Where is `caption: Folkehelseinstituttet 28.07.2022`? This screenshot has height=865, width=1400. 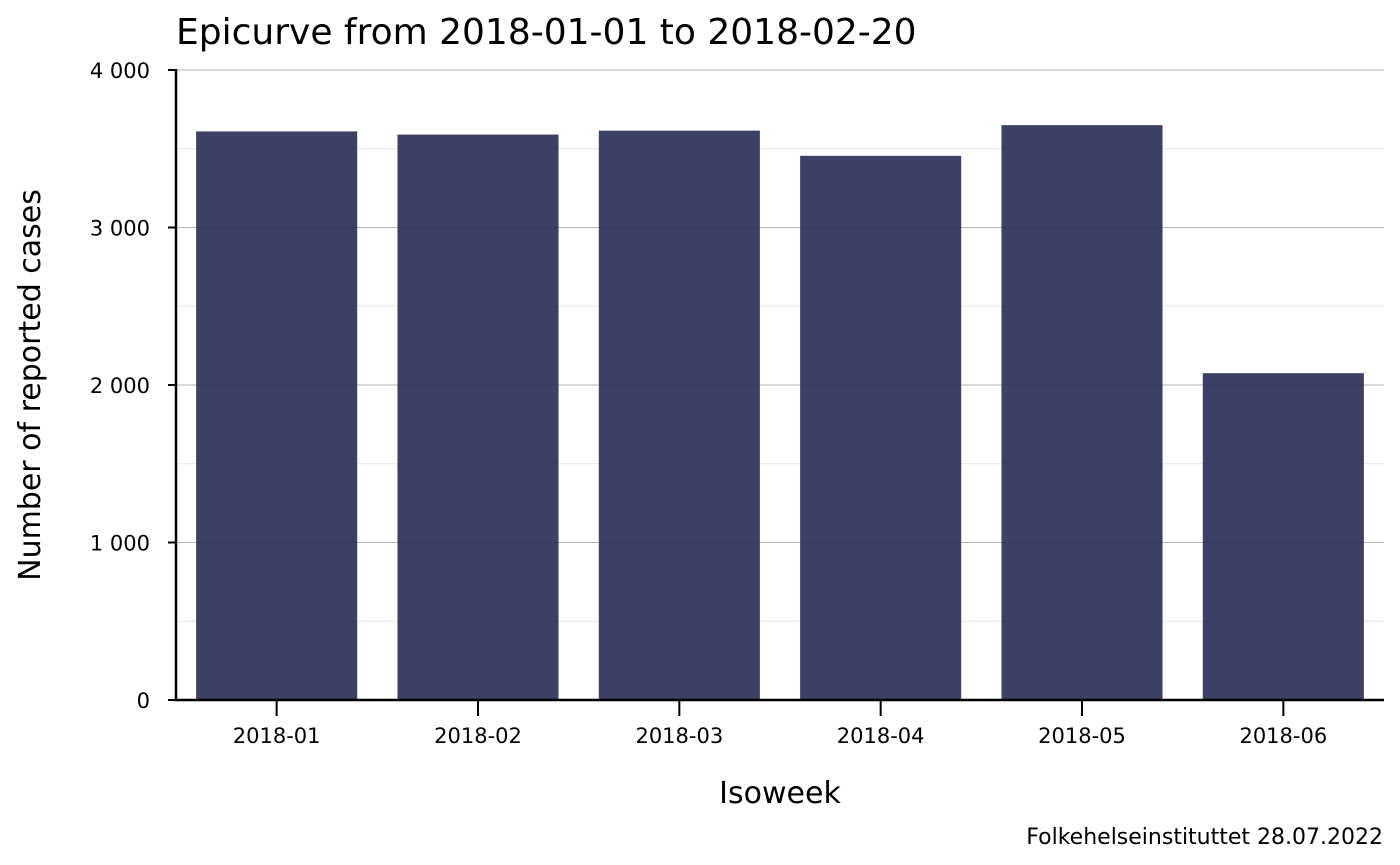 caption: Folkehelseinstituttet 28.07.2022 is located at coordinates (1204, 837).